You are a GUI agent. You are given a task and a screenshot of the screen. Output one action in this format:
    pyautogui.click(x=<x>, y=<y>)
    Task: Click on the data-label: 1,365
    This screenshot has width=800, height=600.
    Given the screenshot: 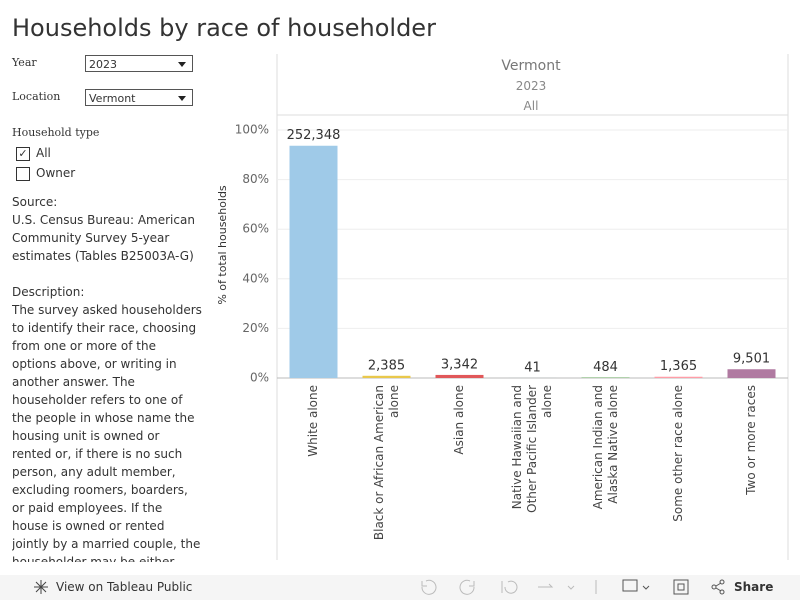 What is the action you would take?
    pyautogui.click(x=678, y=366)
    